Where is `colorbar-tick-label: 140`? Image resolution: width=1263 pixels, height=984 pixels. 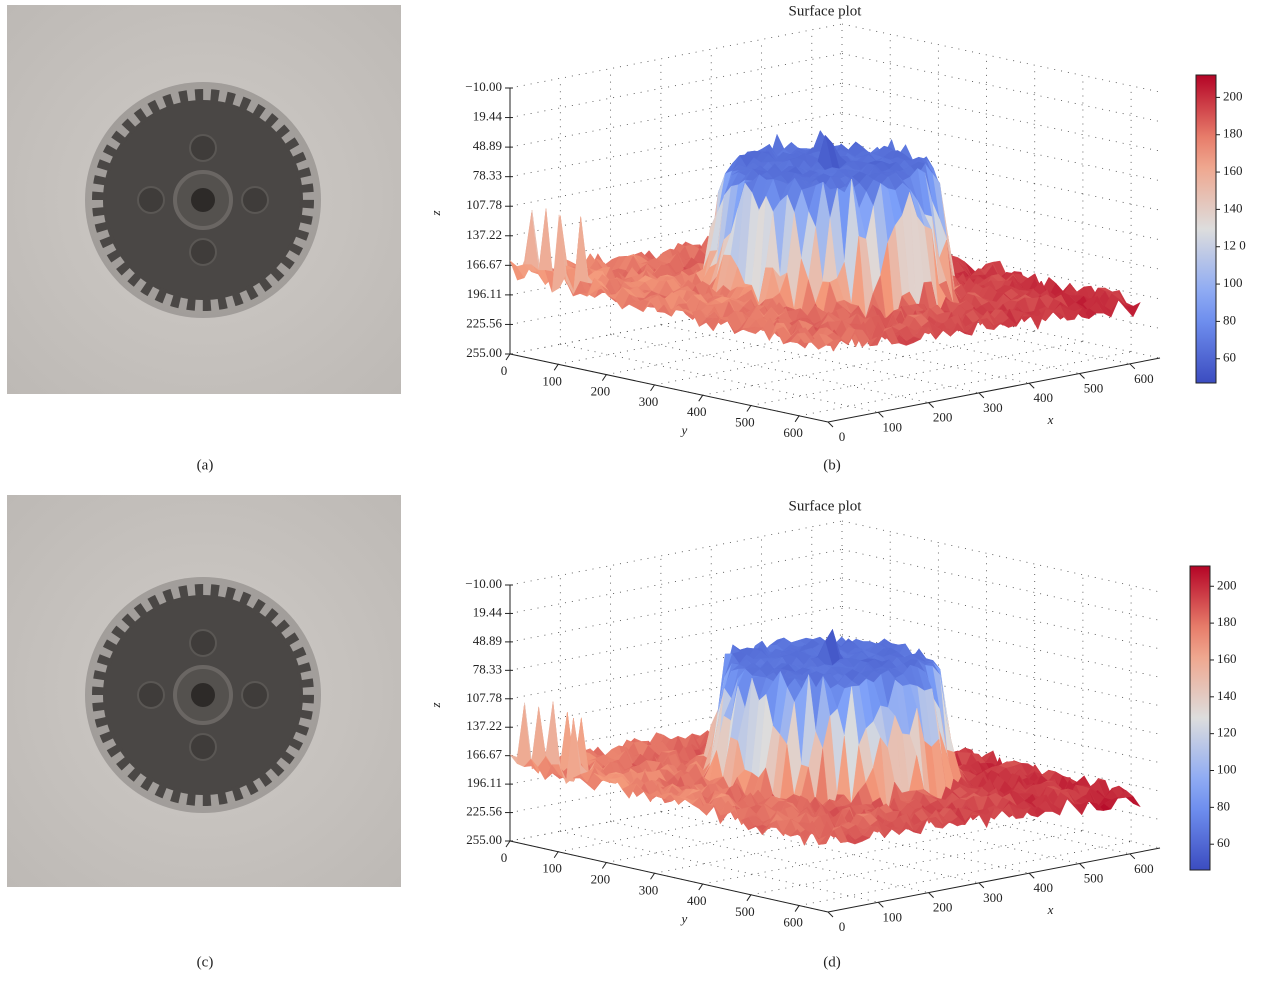
colorbar-tick-label: 140 is located at coordinates (1227, 695).